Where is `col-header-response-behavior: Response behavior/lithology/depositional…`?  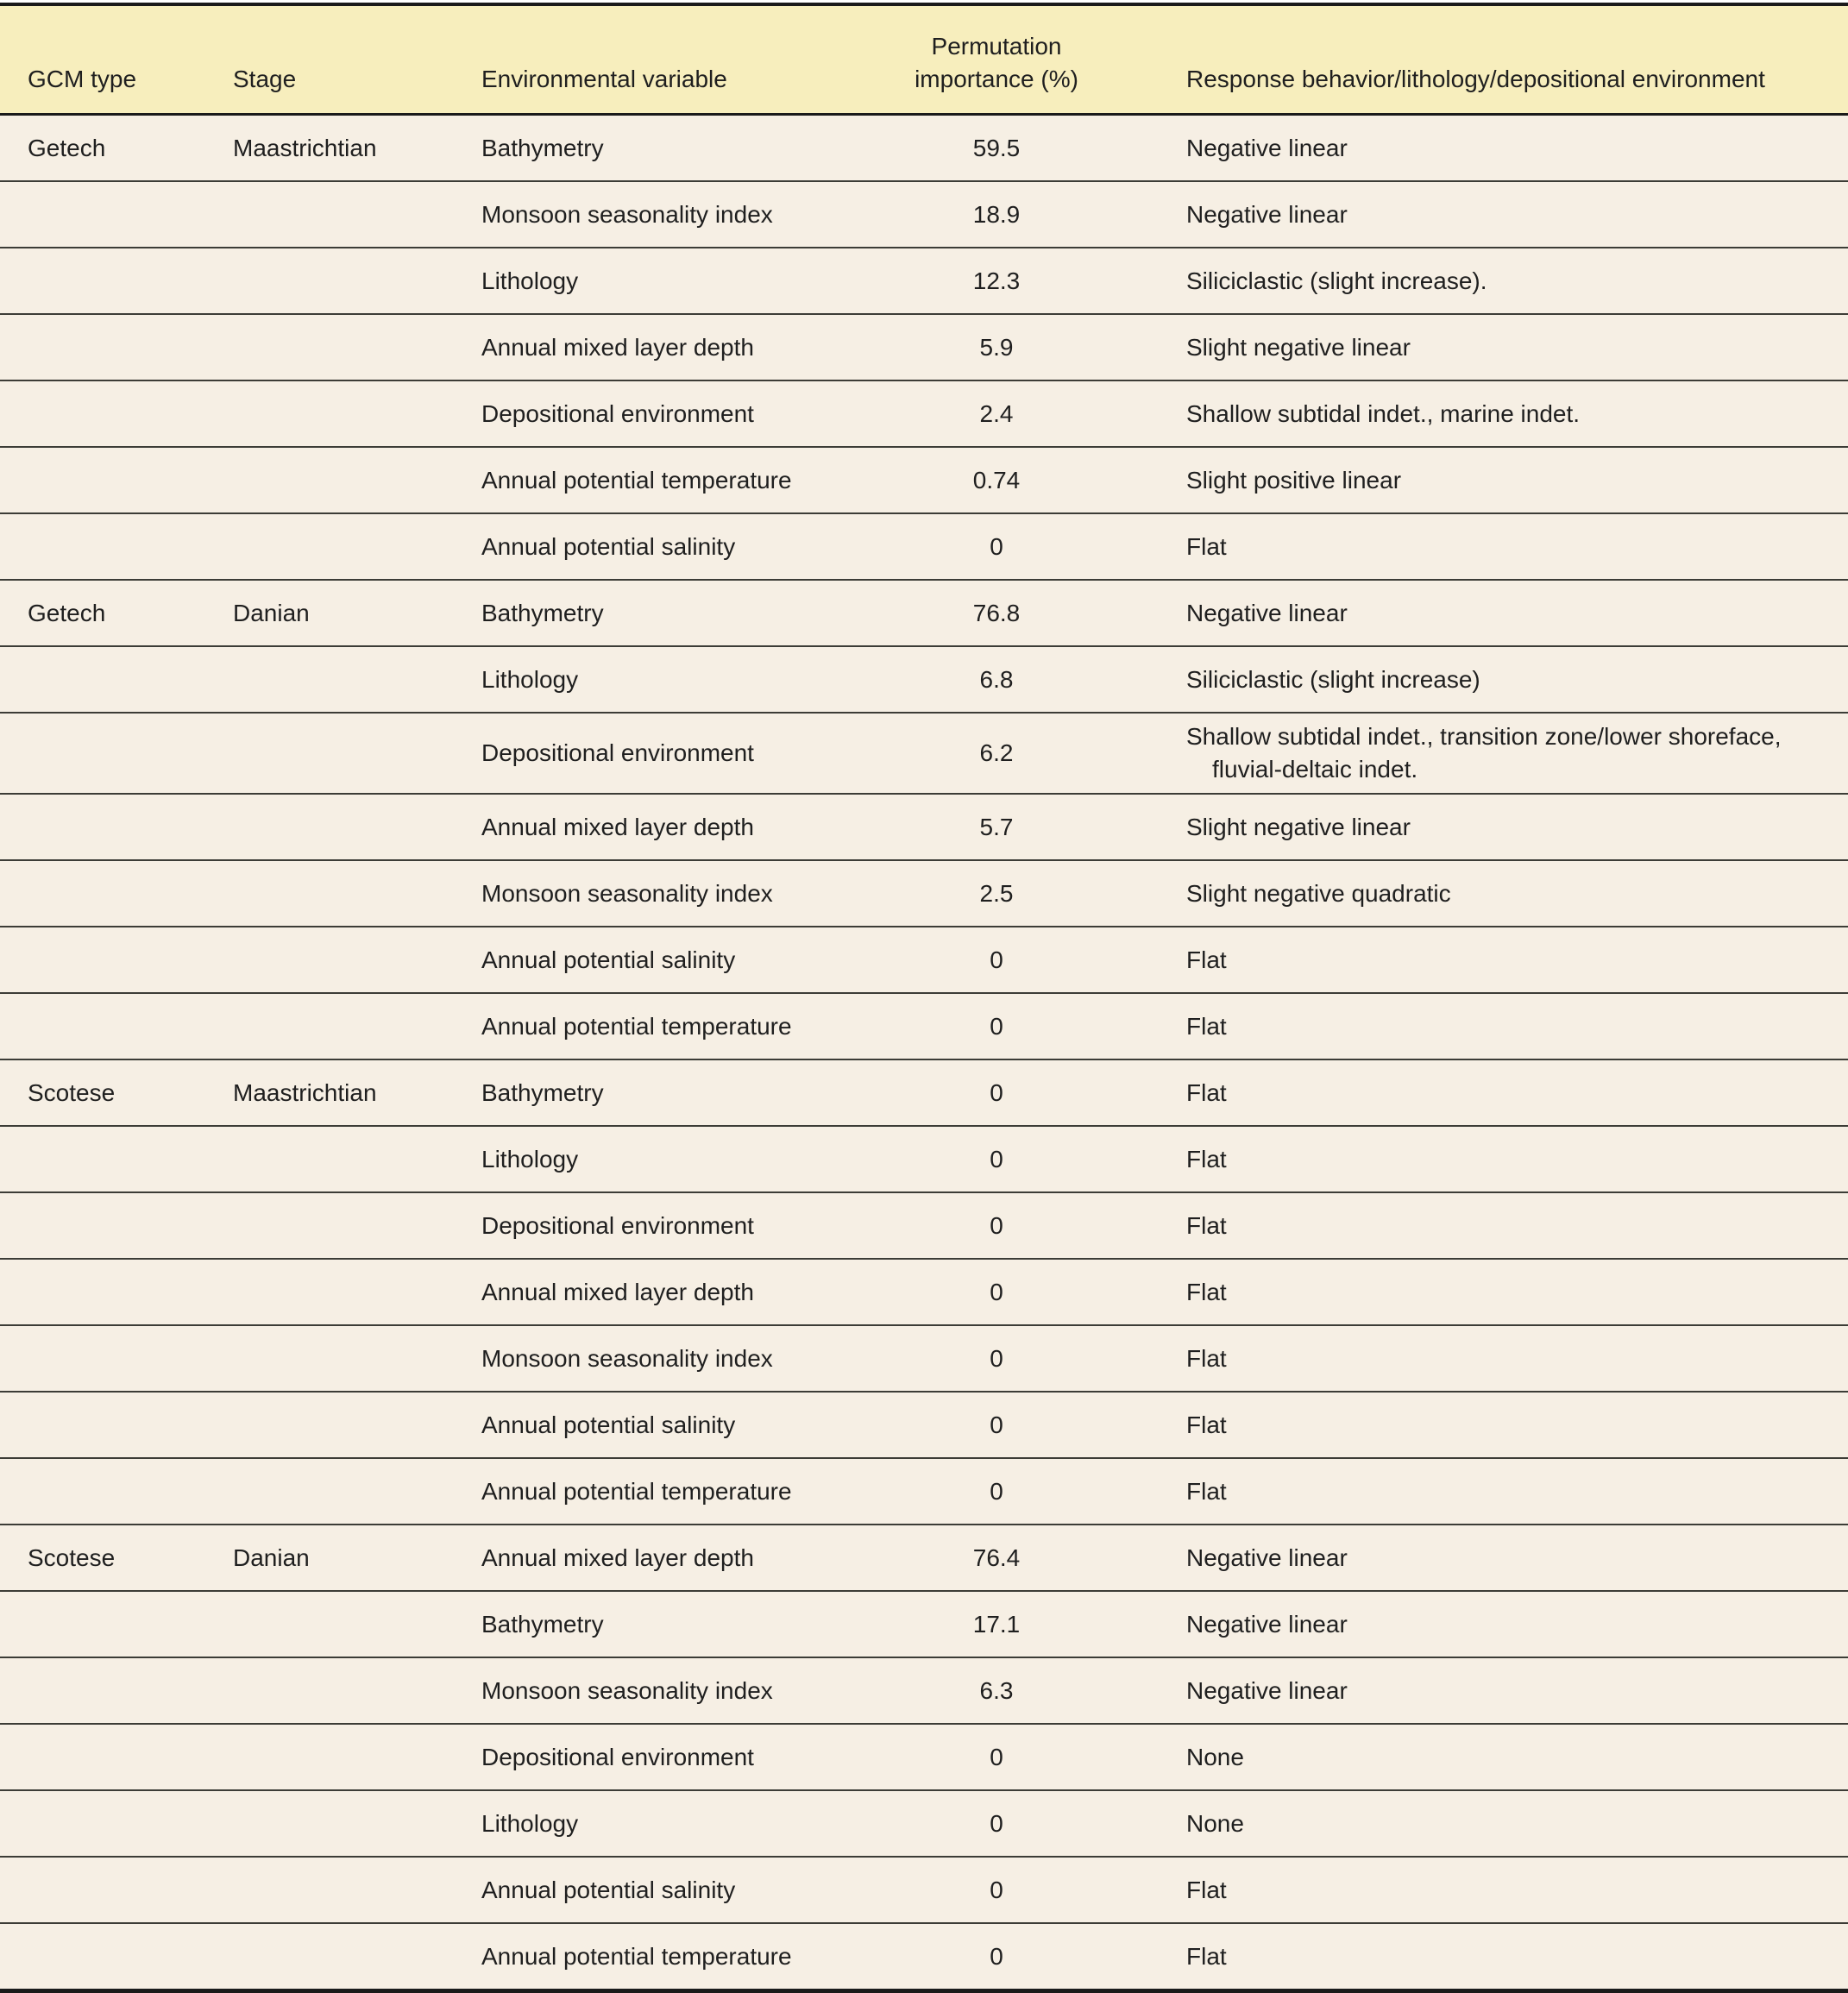 col-header-response-behavior: Response behavior/lithology/depositional… is located at coordinates (1489, 60).